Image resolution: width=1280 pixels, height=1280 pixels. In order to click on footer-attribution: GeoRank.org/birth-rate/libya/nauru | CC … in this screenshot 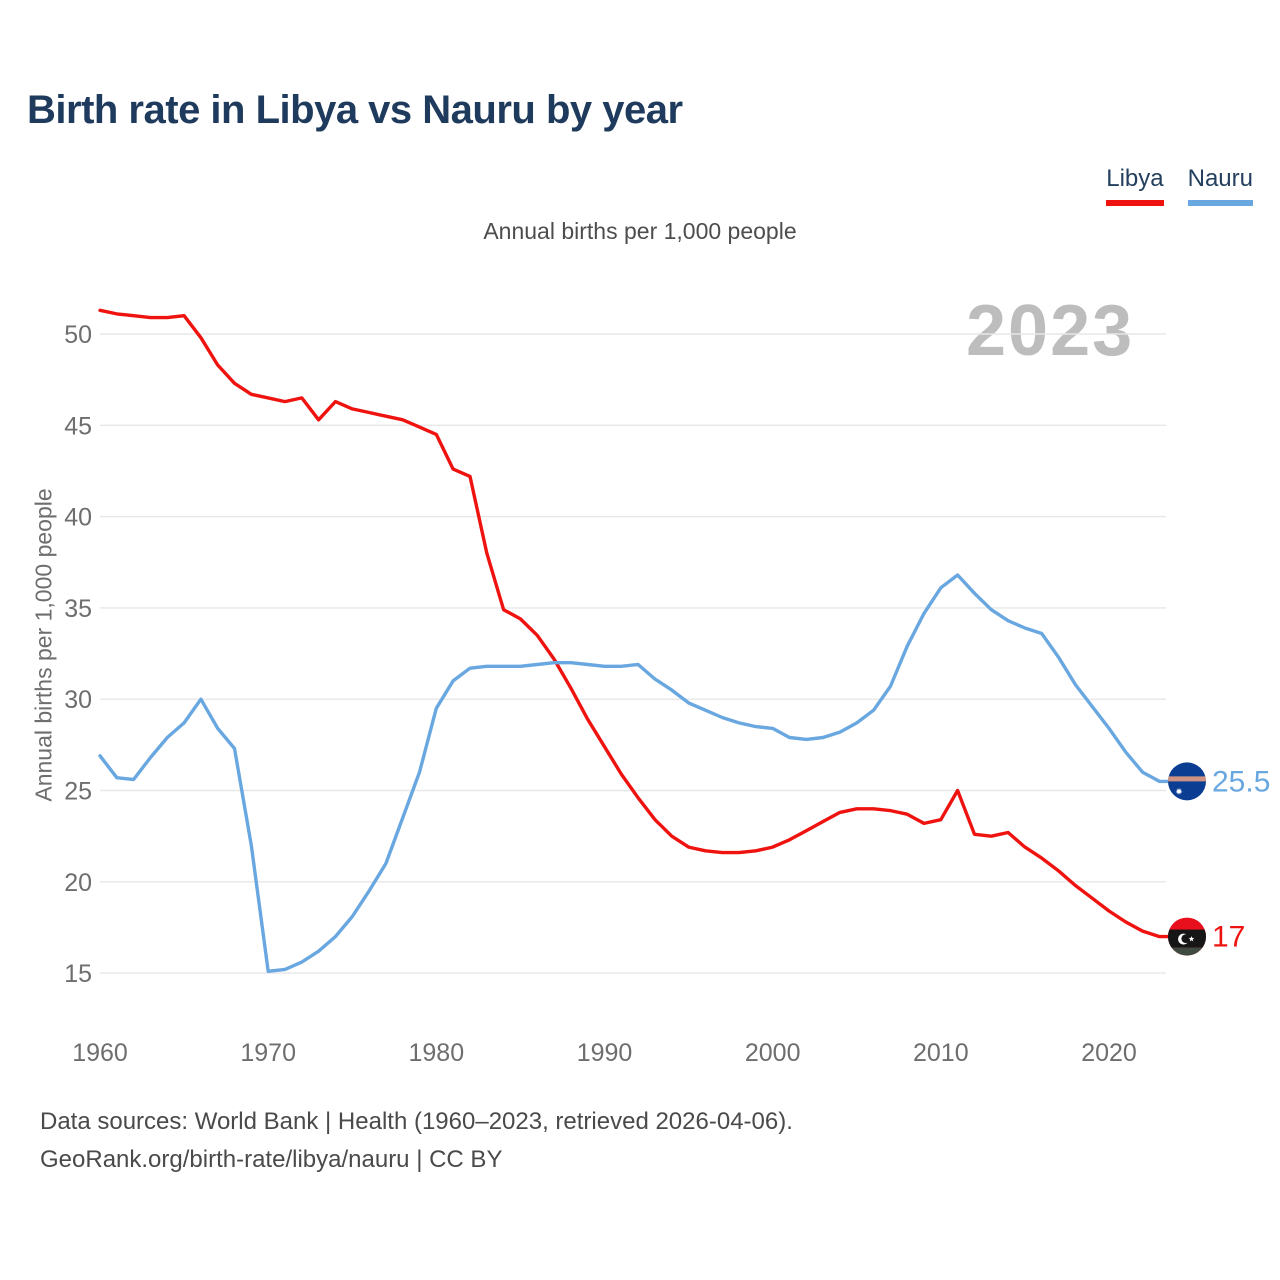, I will do `click(271, 1159)`.